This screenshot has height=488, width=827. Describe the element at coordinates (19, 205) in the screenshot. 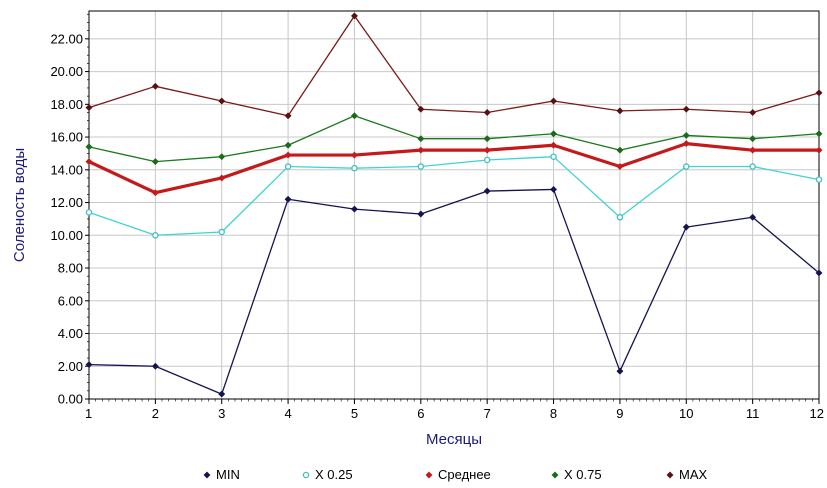

I see `y-axis-title: Соленость воды` at that location.